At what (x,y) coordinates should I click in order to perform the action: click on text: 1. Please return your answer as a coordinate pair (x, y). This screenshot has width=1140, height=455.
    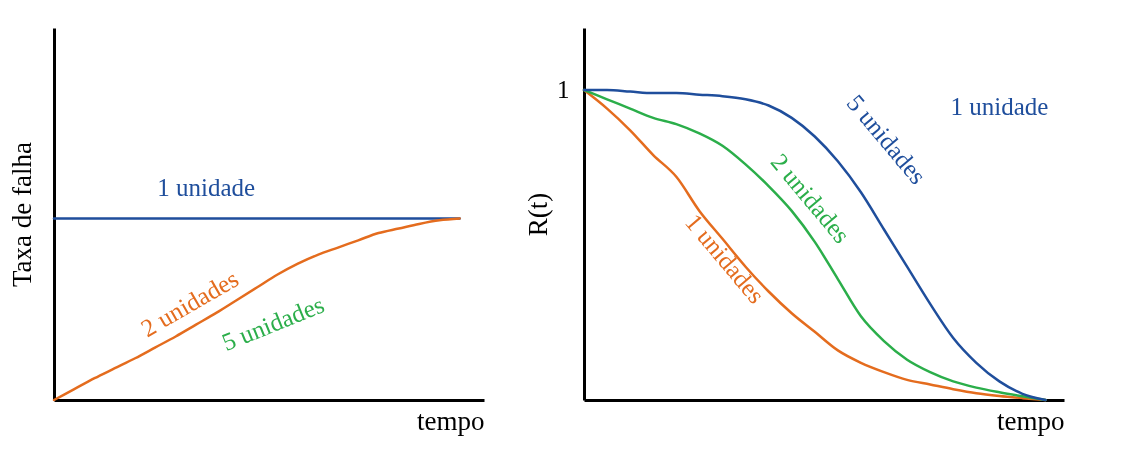
    Looking at the image, I should click on (563, 89).